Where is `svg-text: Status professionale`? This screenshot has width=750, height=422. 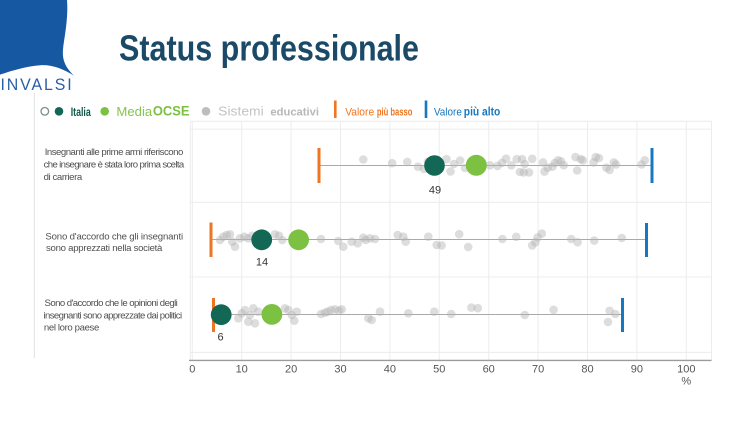
svg-text: Status professionale is located at coordinates (269, 48).